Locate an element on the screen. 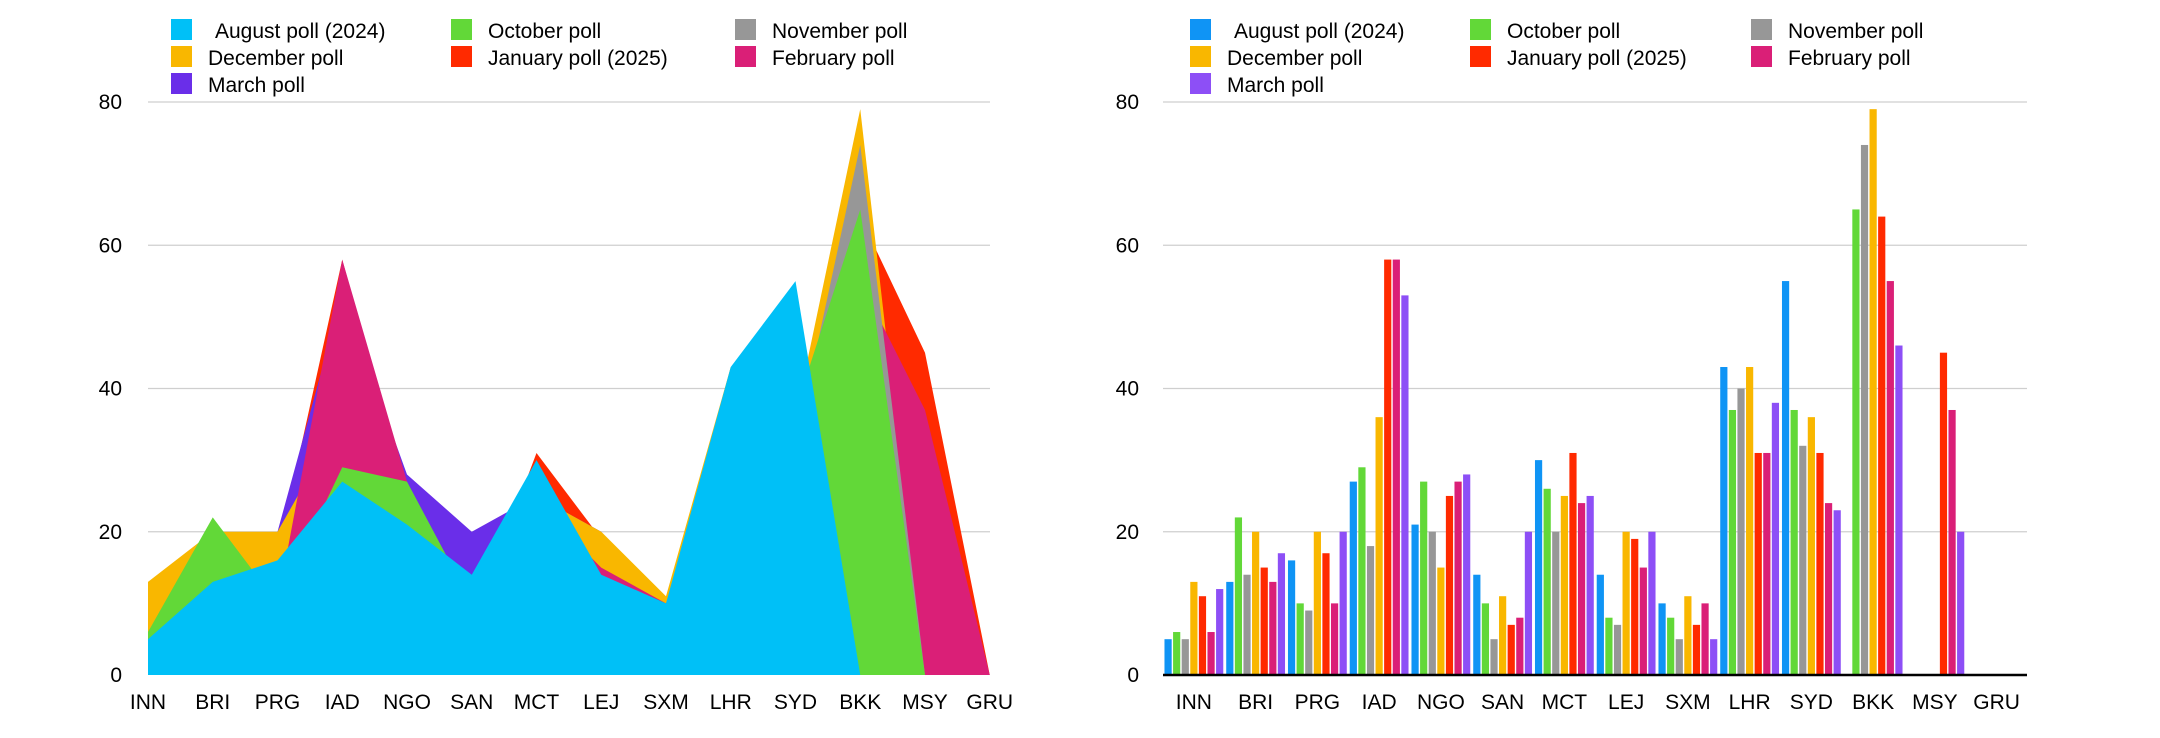 This screenshot has height=738, width=2160. legend-label: March poll is located at coordinates (1275, 85).